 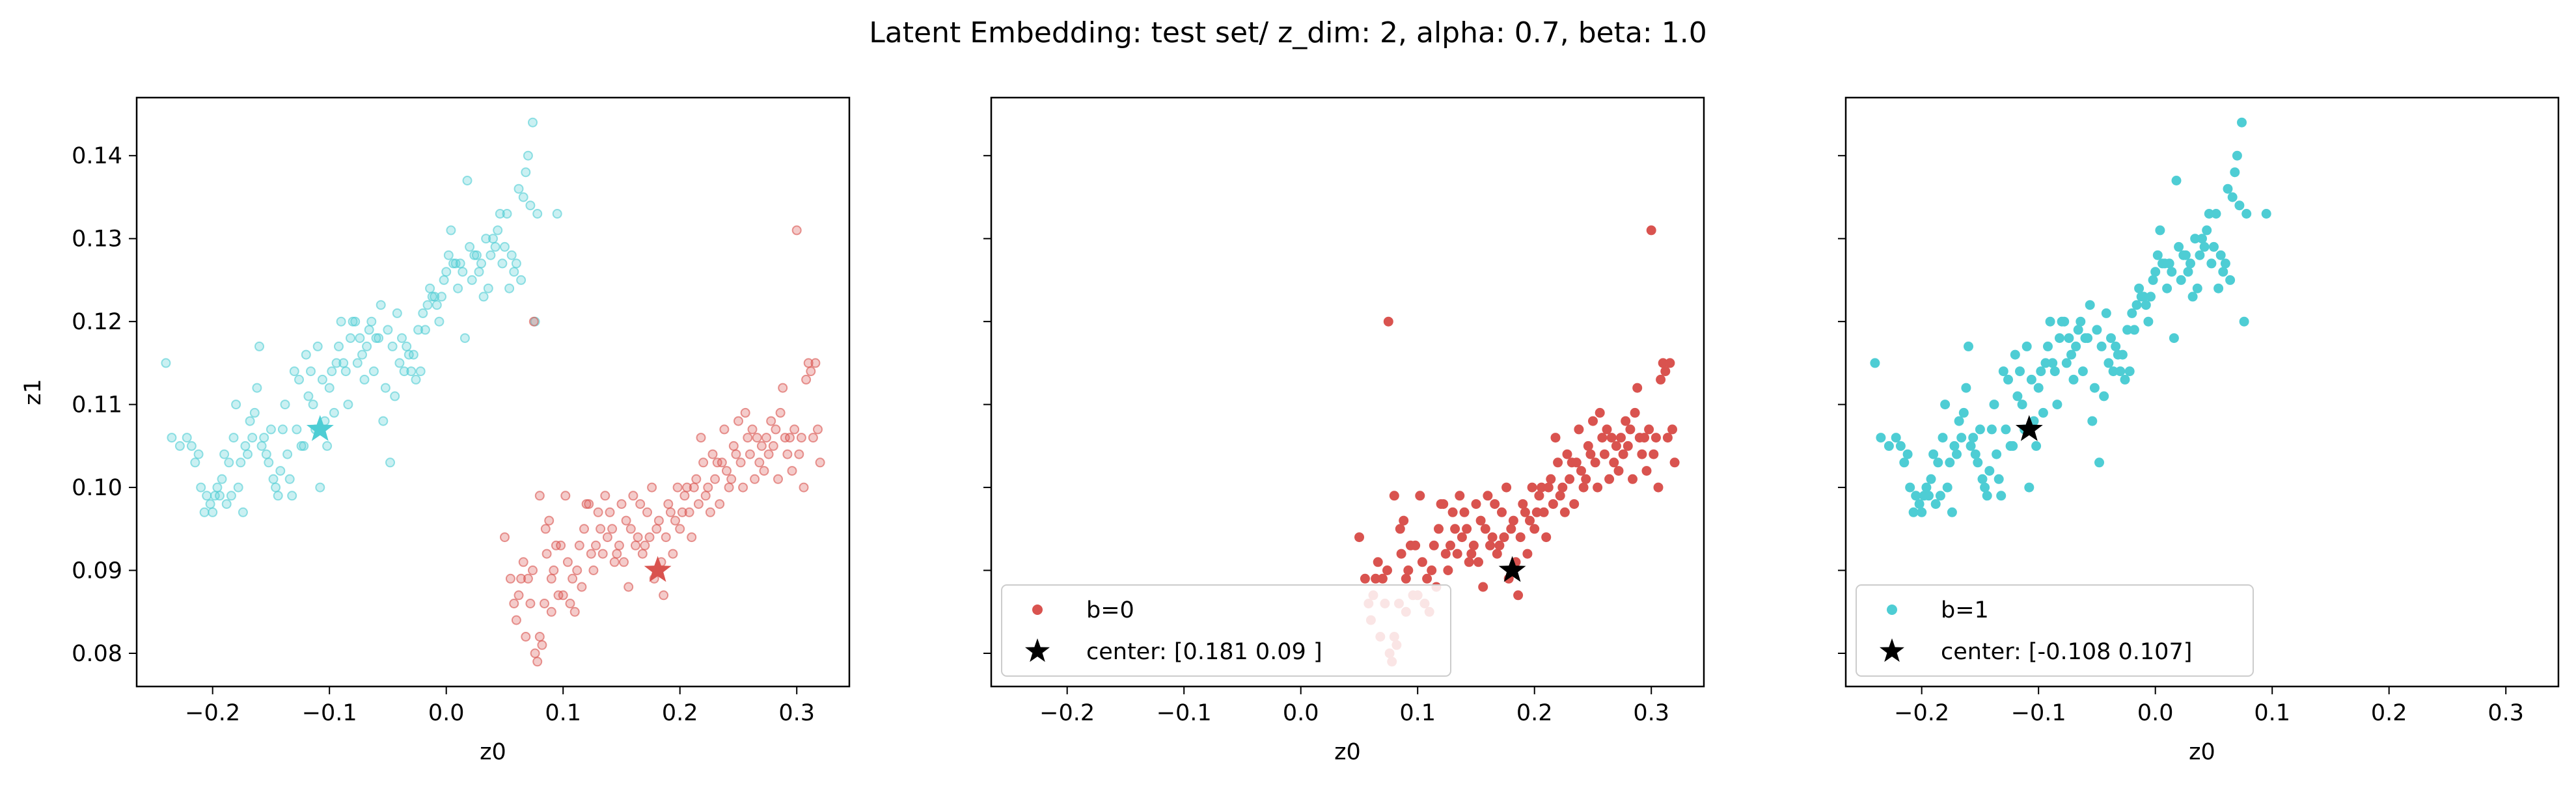 What do you see at coordinates (97, 239) in the screenshot?
I see `y-tick-label: 0.13` at bounding box center [97, 239].